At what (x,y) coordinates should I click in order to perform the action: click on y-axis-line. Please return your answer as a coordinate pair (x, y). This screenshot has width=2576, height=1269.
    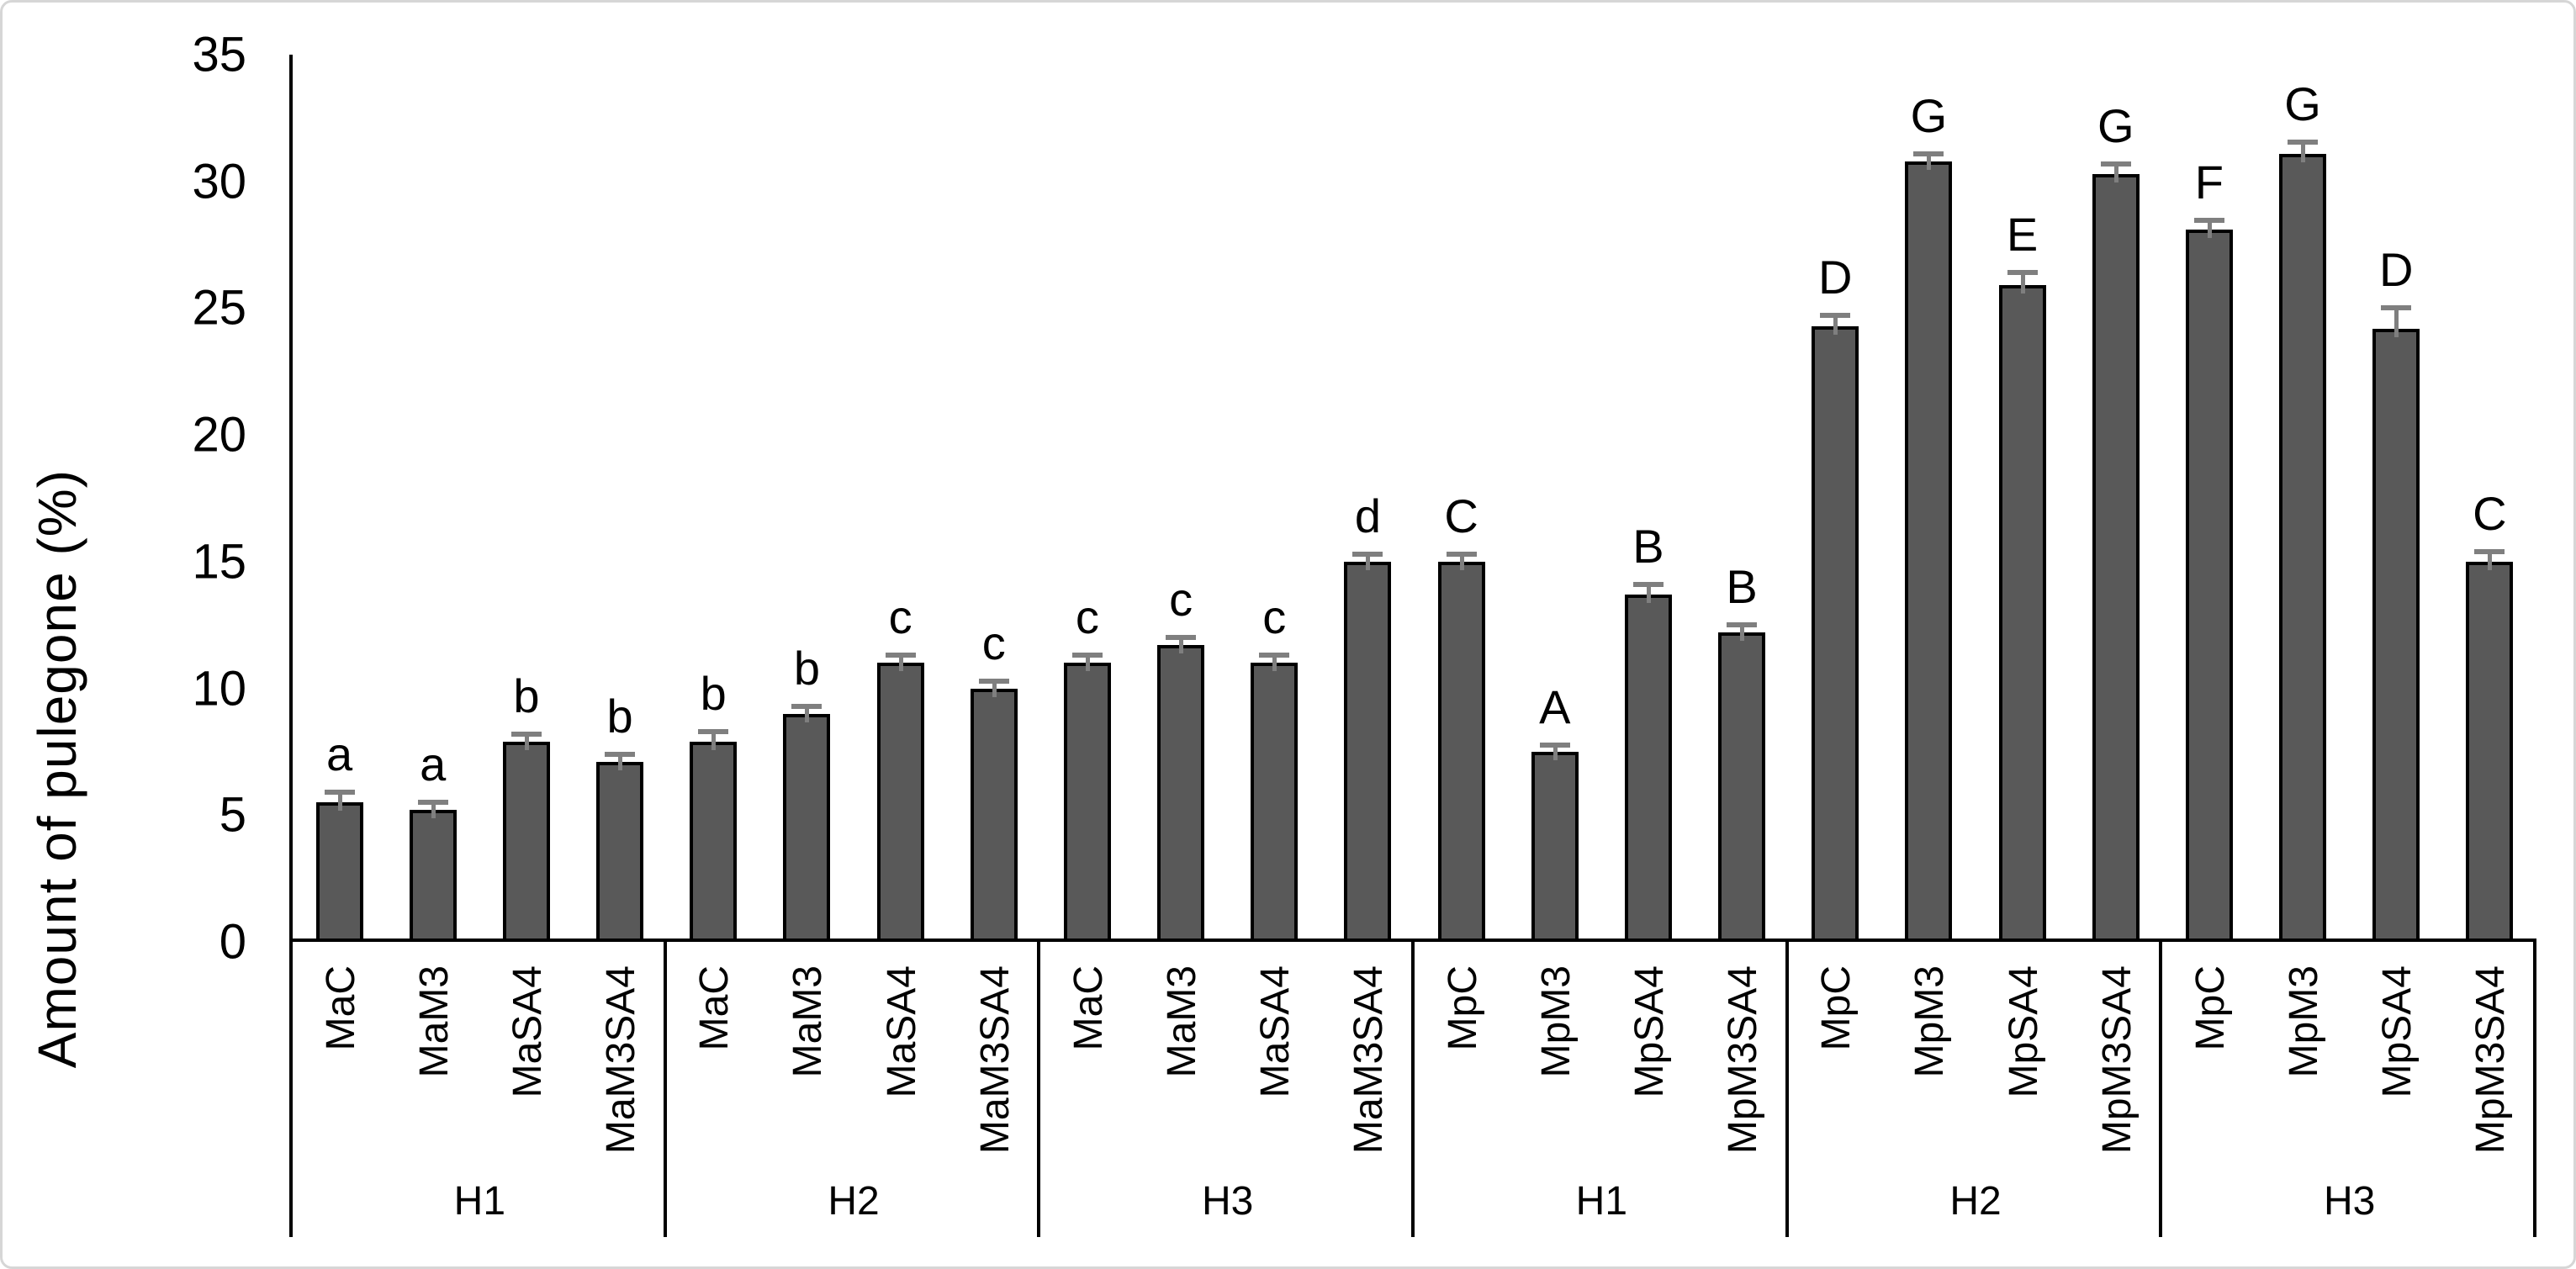
    Looking at the image, I should click on (291, 499).